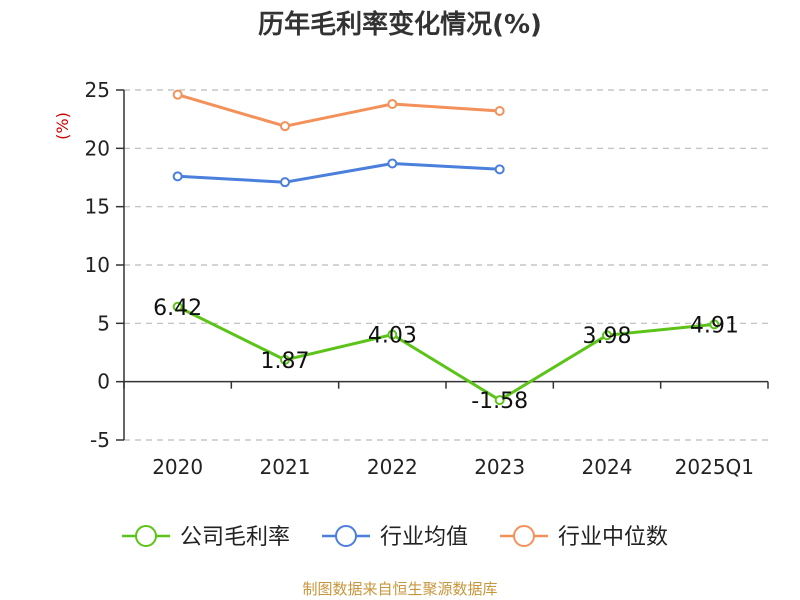 The height and width of the screenshot is (600, 800). Describe the element at coordinates (285, 467) in the screenshot. I see `x-tick-label: 2021` at that location.